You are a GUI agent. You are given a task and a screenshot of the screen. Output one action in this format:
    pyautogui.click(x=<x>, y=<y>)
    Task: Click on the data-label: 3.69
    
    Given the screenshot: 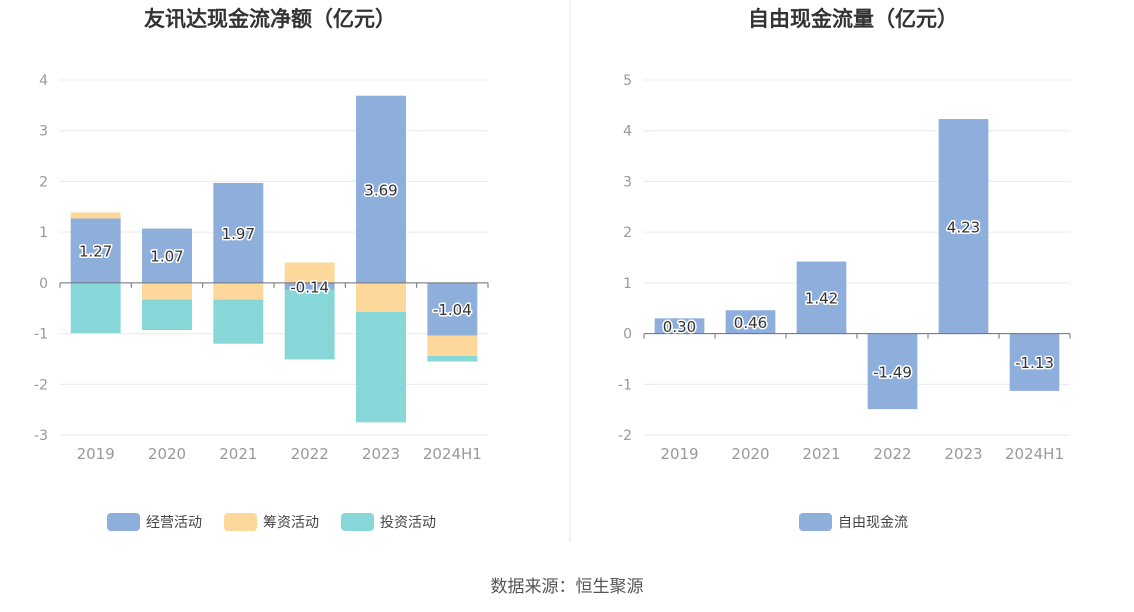 What is the action you would take?
    pyautogui.click(x=380, y=190)
    